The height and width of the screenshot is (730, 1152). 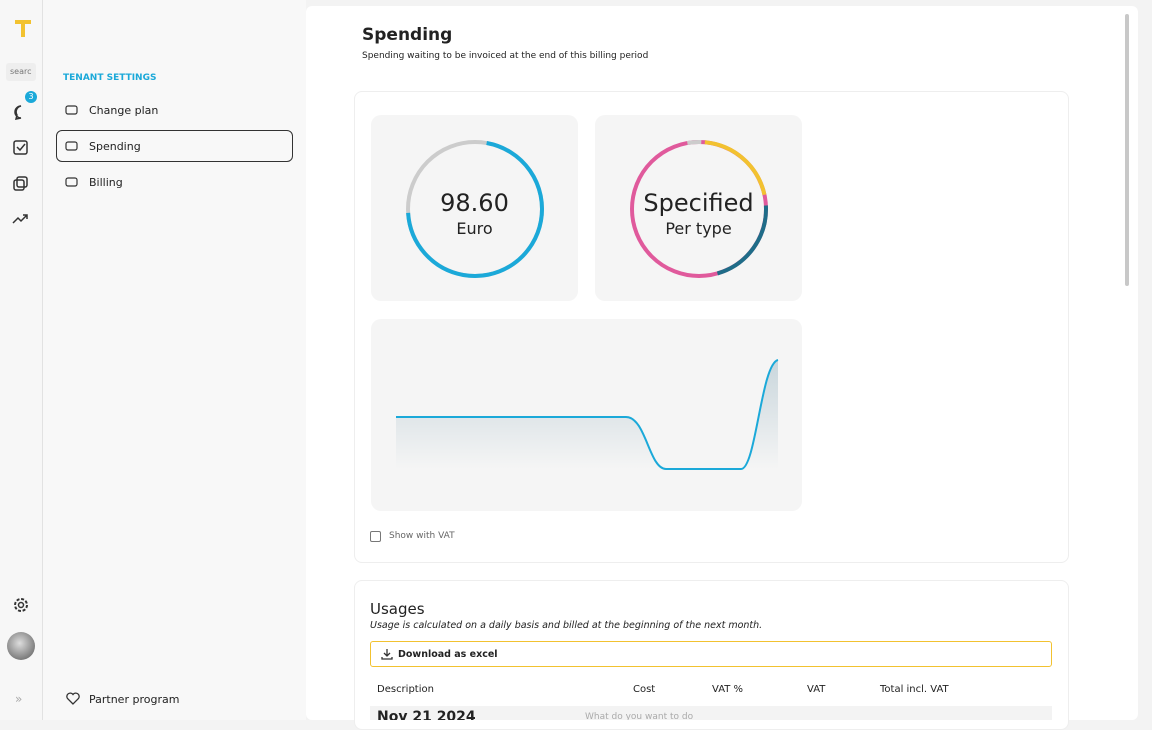 What do you see at coordinates (711, 713) in the screenshot?
I see `row-strip: Nov 21 2024 What do you want to do` at bounding box center [711, 713].